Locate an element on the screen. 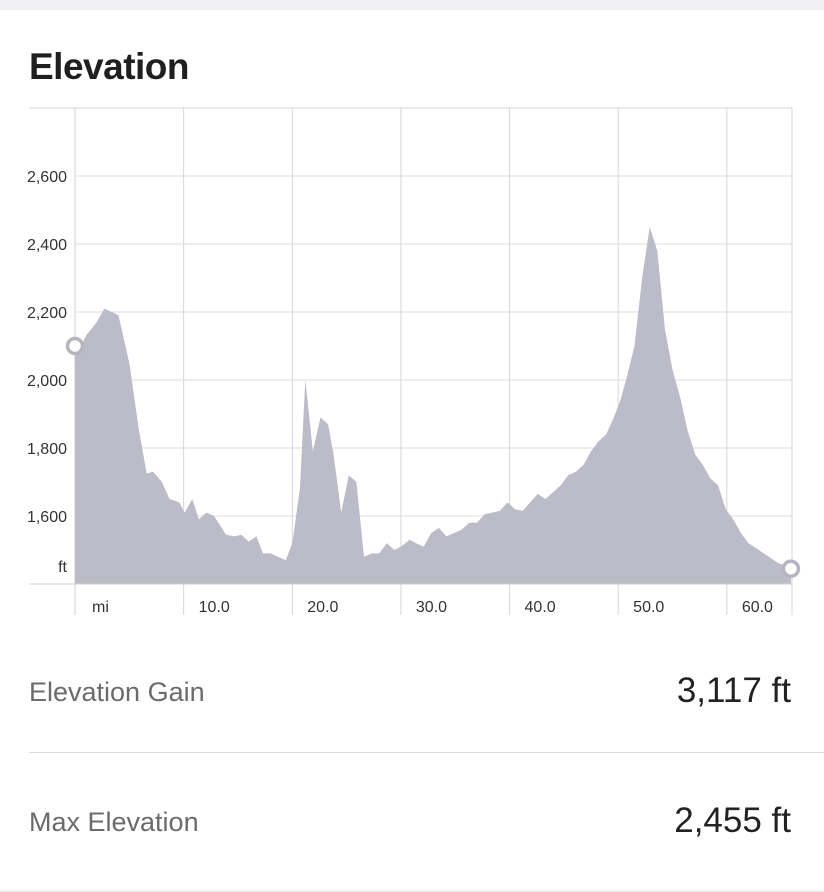  y-tick-label: 2,400 is located at coordinates (47, 245).